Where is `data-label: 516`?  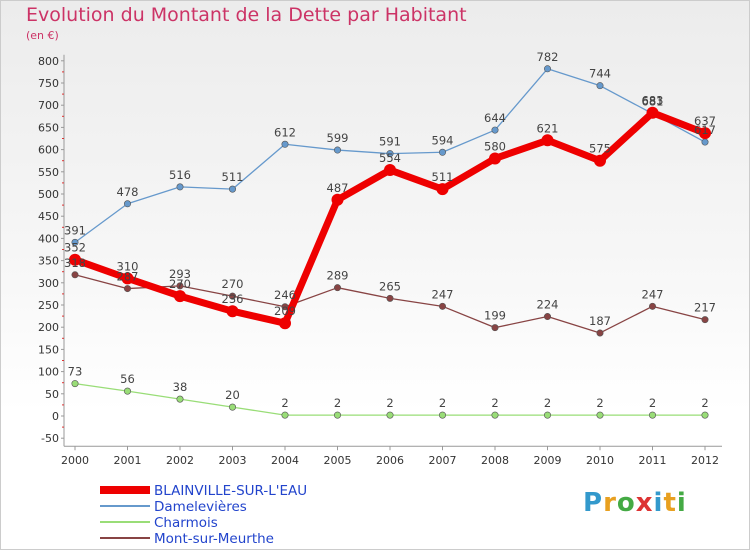 data-label: 516 is located at coordinates (180, 175).